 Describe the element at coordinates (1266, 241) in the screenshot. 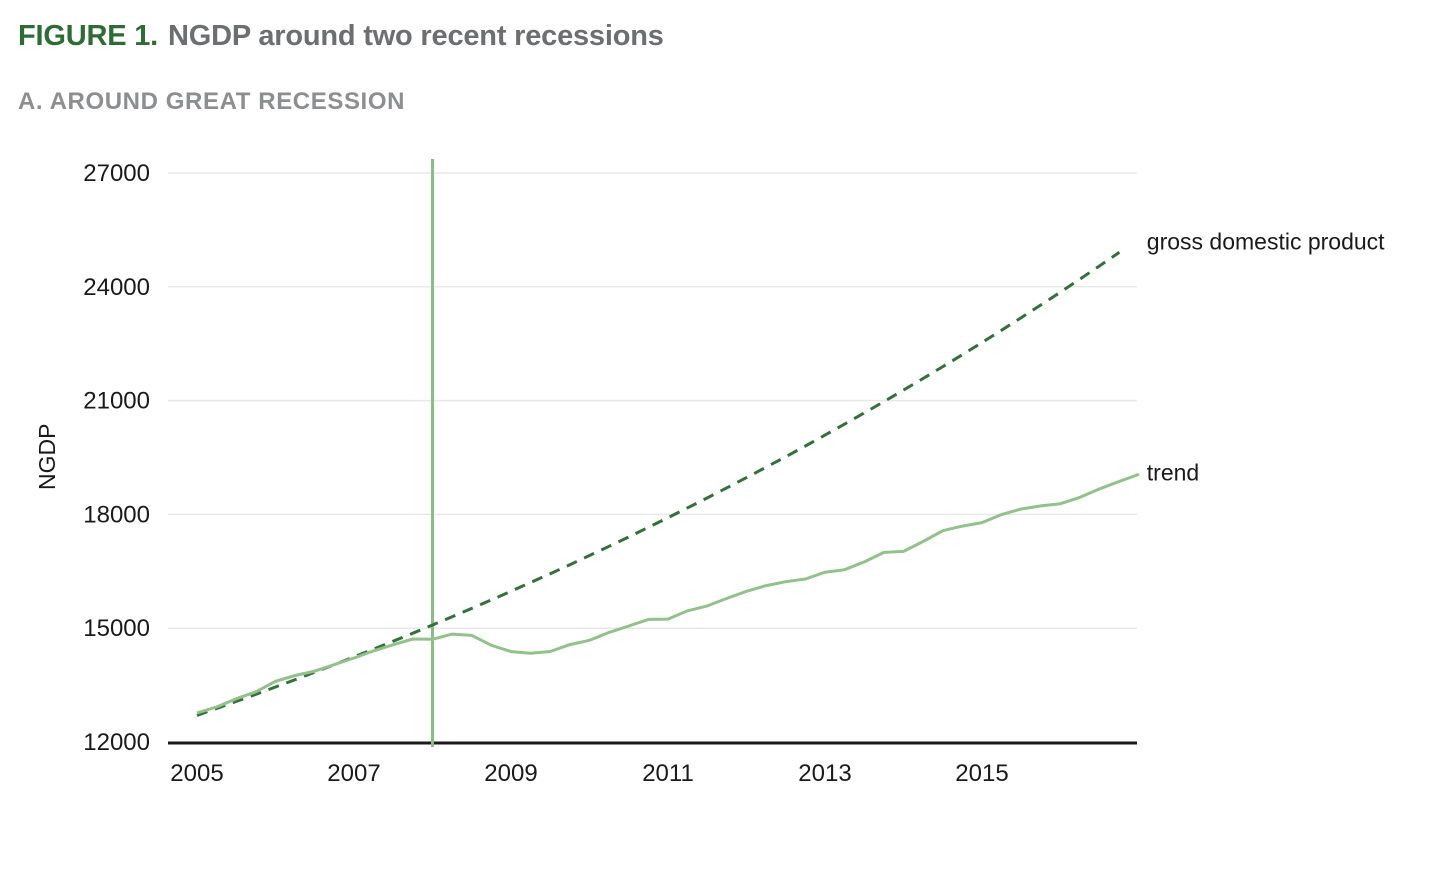

I see `series-end-label: gross domestic product` at that location.